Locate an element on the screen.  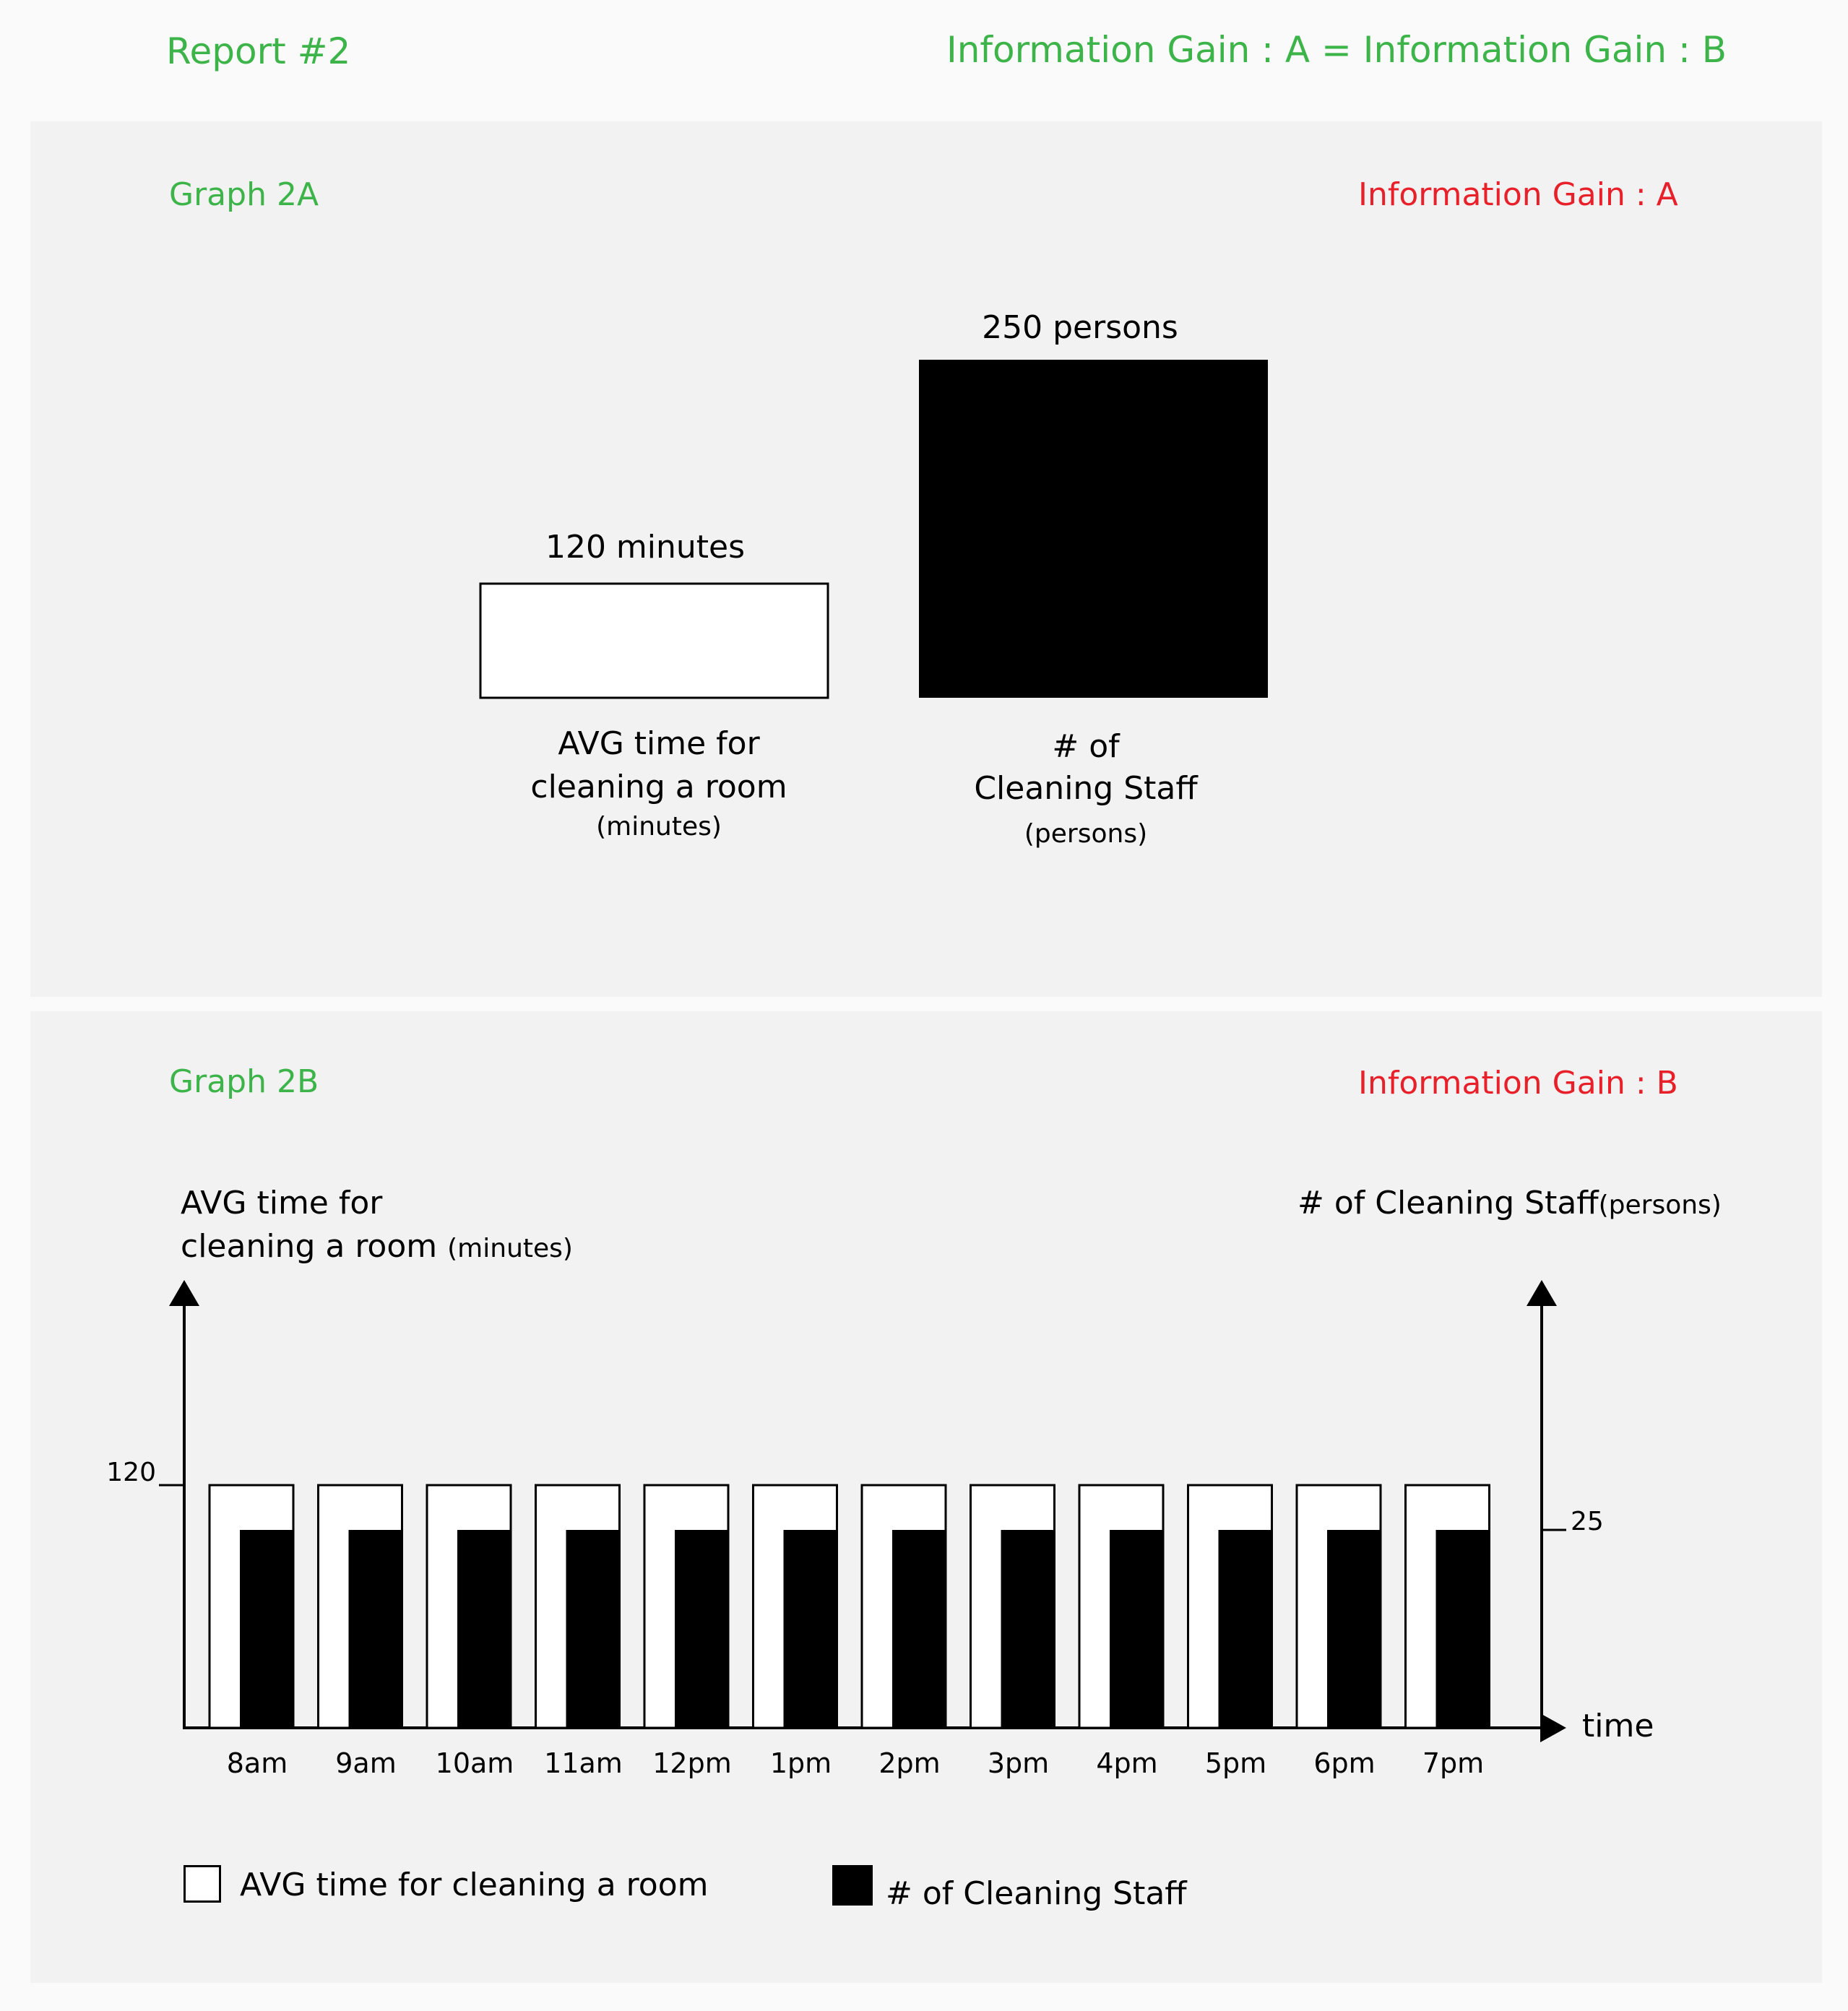
right-y-axis-arrow is located at coordinates (1542, 1293).